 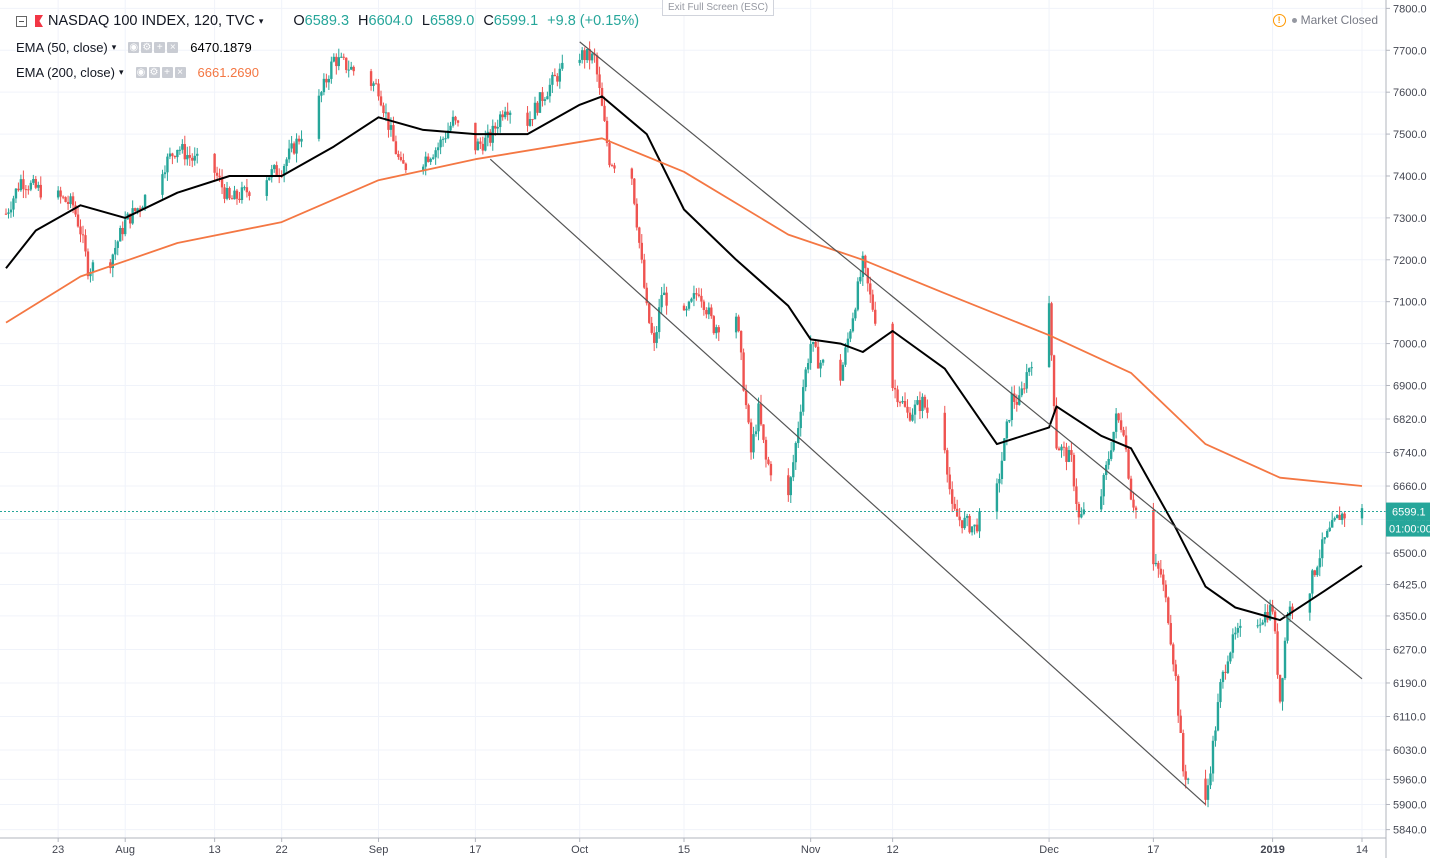 I want to click on indicator-row-ema50: EMA (50, close) ▾ ◉ ⚙ + × 6470.1879, so click(x=134, y=47).